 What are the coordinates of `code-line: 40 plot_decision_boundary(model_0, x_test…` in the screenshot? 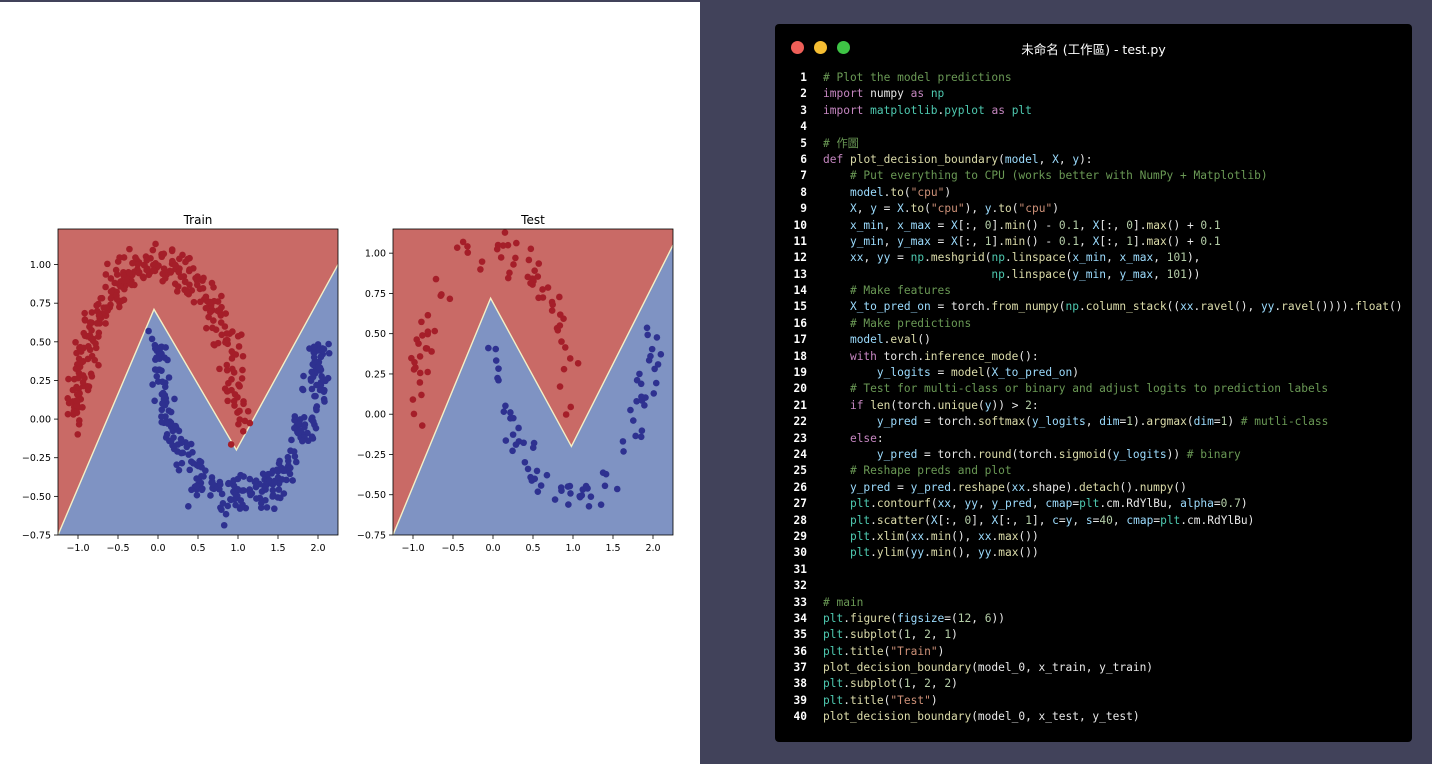 It's located at (1093, 717).